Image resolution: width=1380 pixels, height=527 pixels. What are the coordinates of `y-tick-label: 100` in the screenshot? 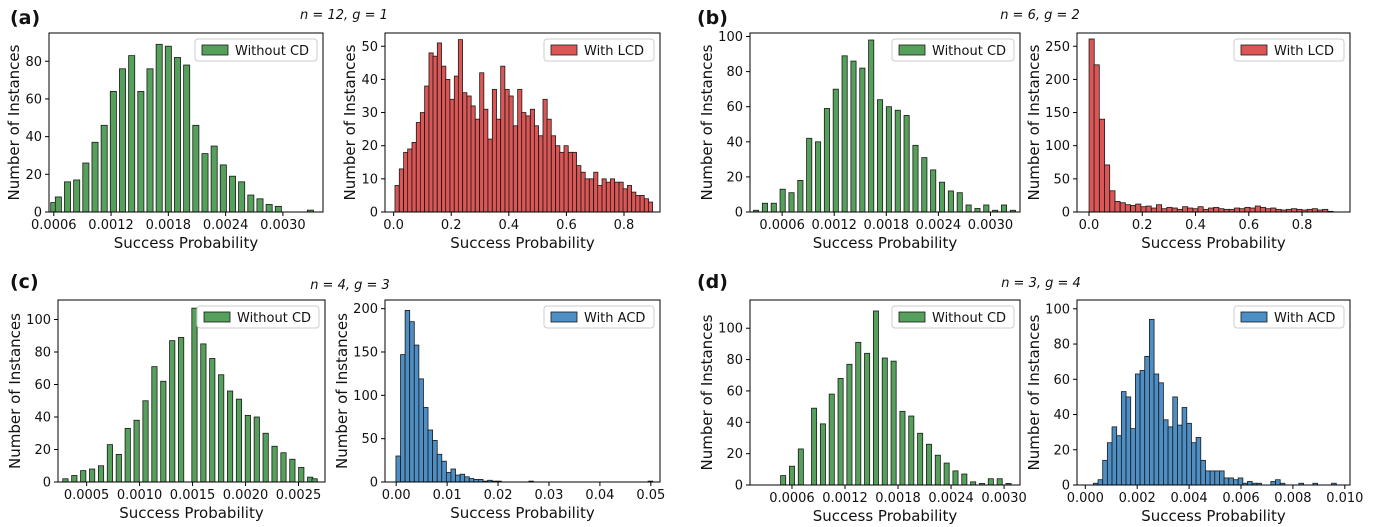 It's located at (38, 320).